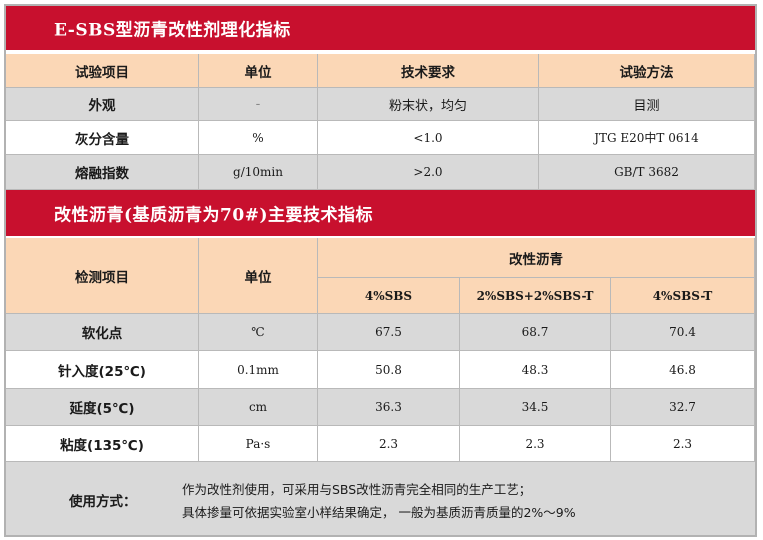 Image resolution: width=763 pixels, height=540 pixels. Describe the element at coordinates (683, 332) in the screenshot. I see `t2-row1-val3: 70.4` at that location.